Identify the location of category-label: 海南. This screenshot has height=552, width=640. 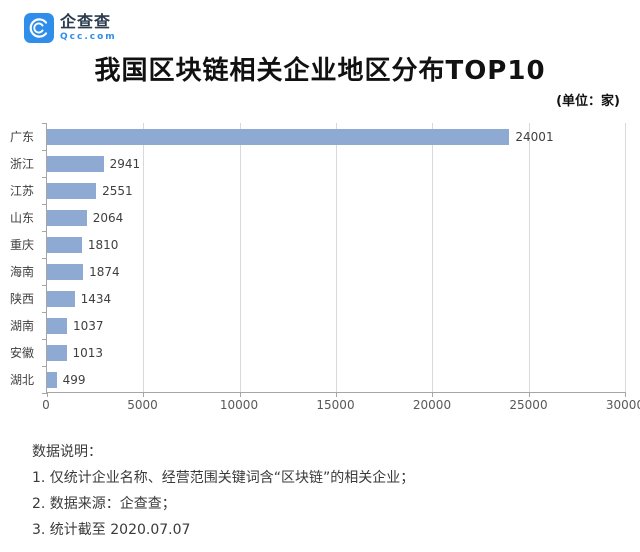
(22, 272).